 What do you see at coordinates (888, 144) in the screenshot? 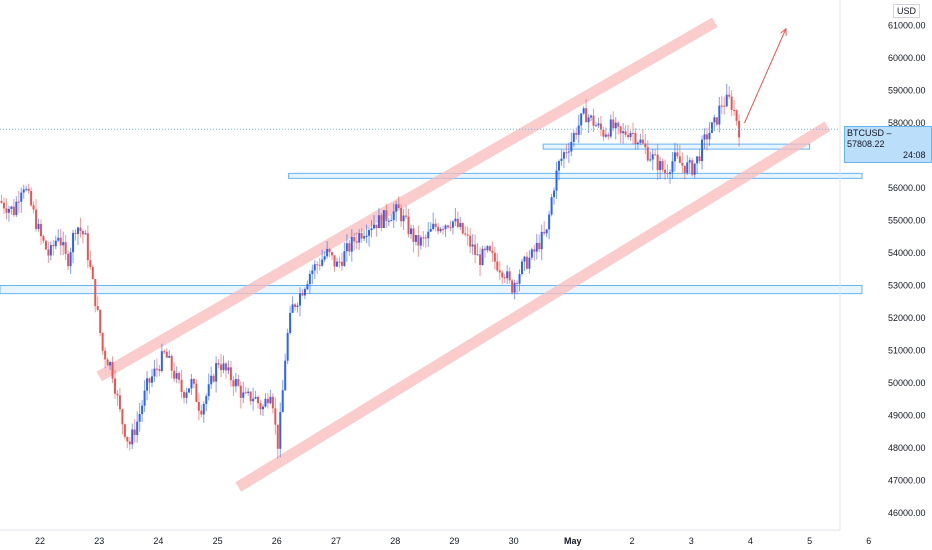
I see `last-price-tag: BTCUSD – 57808.22 24:08` at bounding box center [888, 144].